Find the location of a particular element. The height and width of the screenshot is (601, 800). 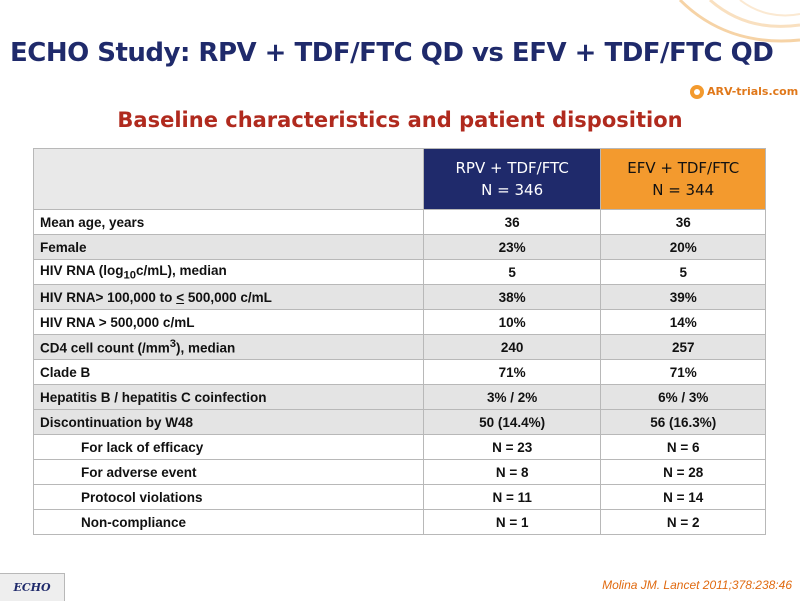

table-row: HIV RNA > 500,000 c/mL 10% 14% is located at coordinates (399, 322).